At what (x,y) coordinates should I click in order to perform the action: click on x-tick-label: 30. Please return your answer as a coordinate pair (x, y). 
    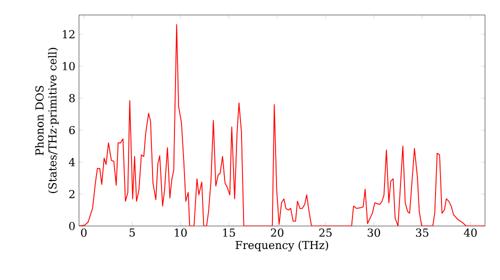
    Looking at the image, I should click on (374, 232).